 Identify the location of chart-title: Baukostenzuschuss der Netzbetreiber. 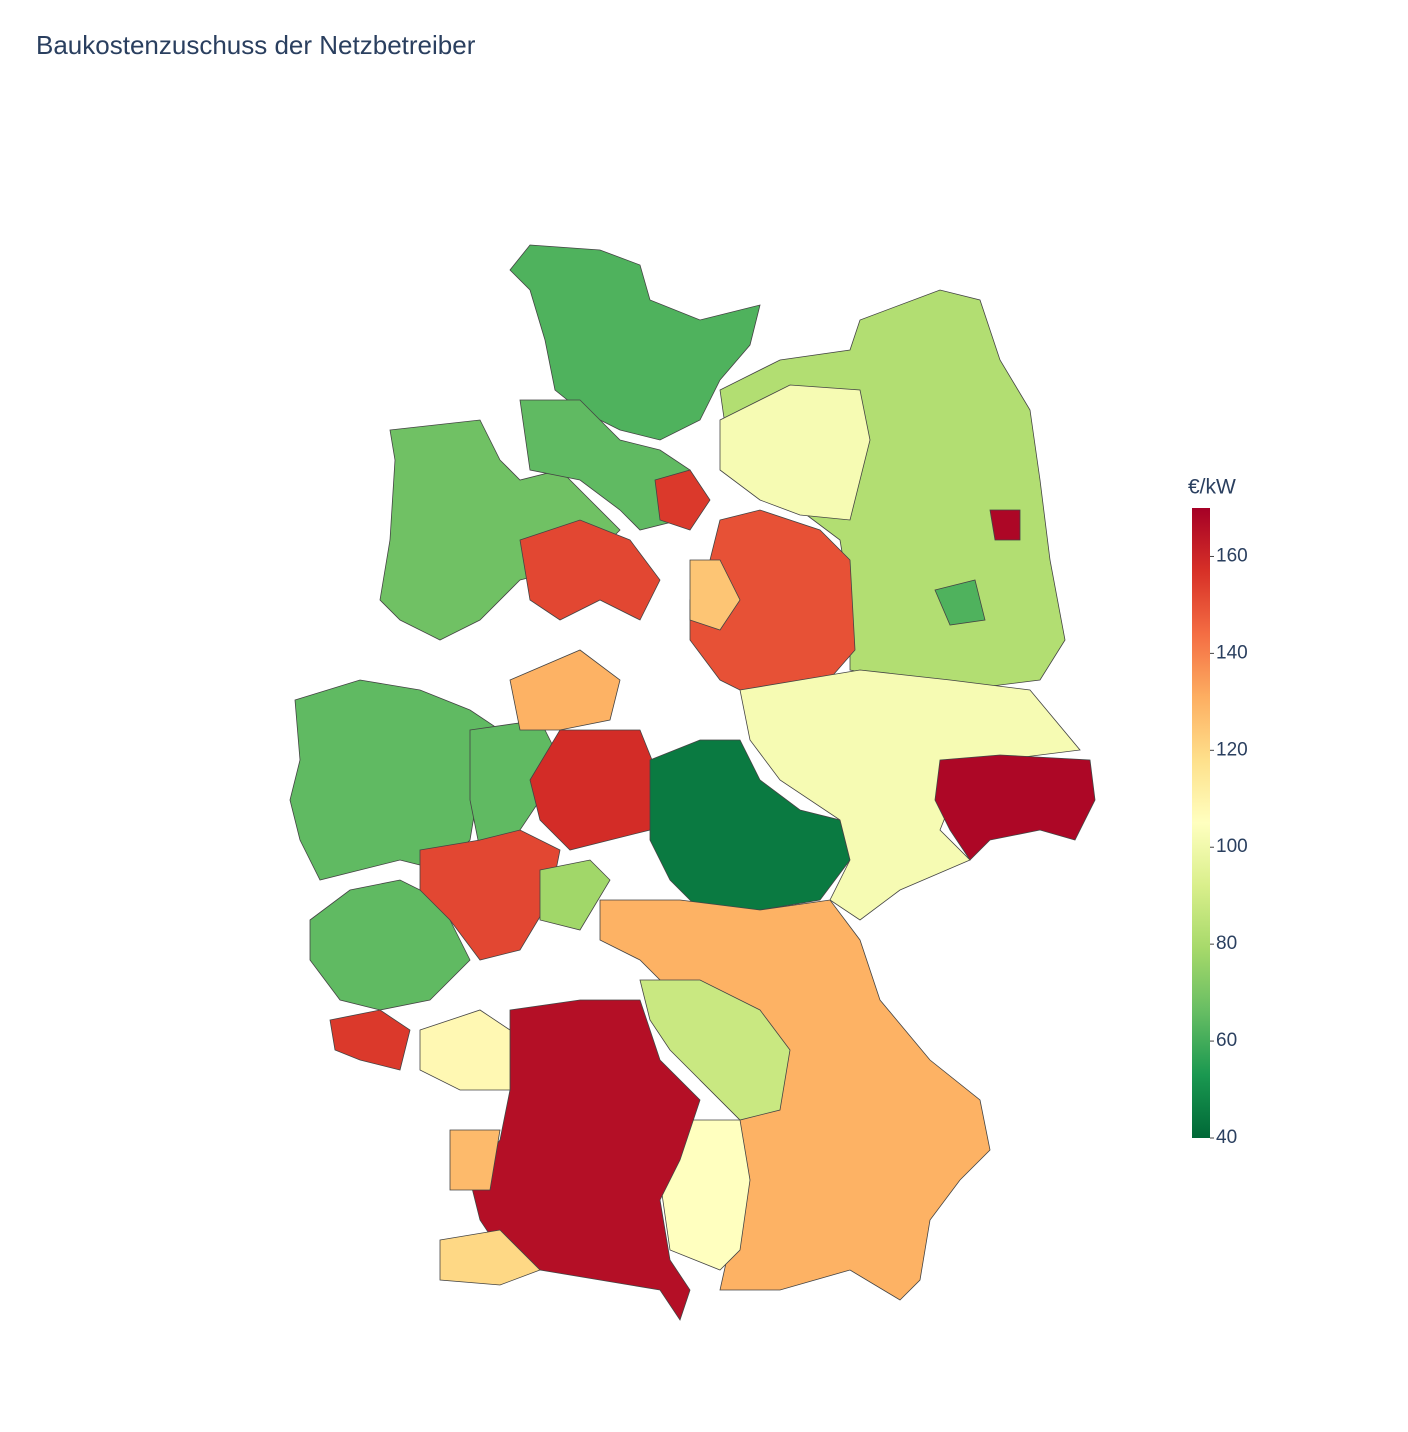
(256, 45).